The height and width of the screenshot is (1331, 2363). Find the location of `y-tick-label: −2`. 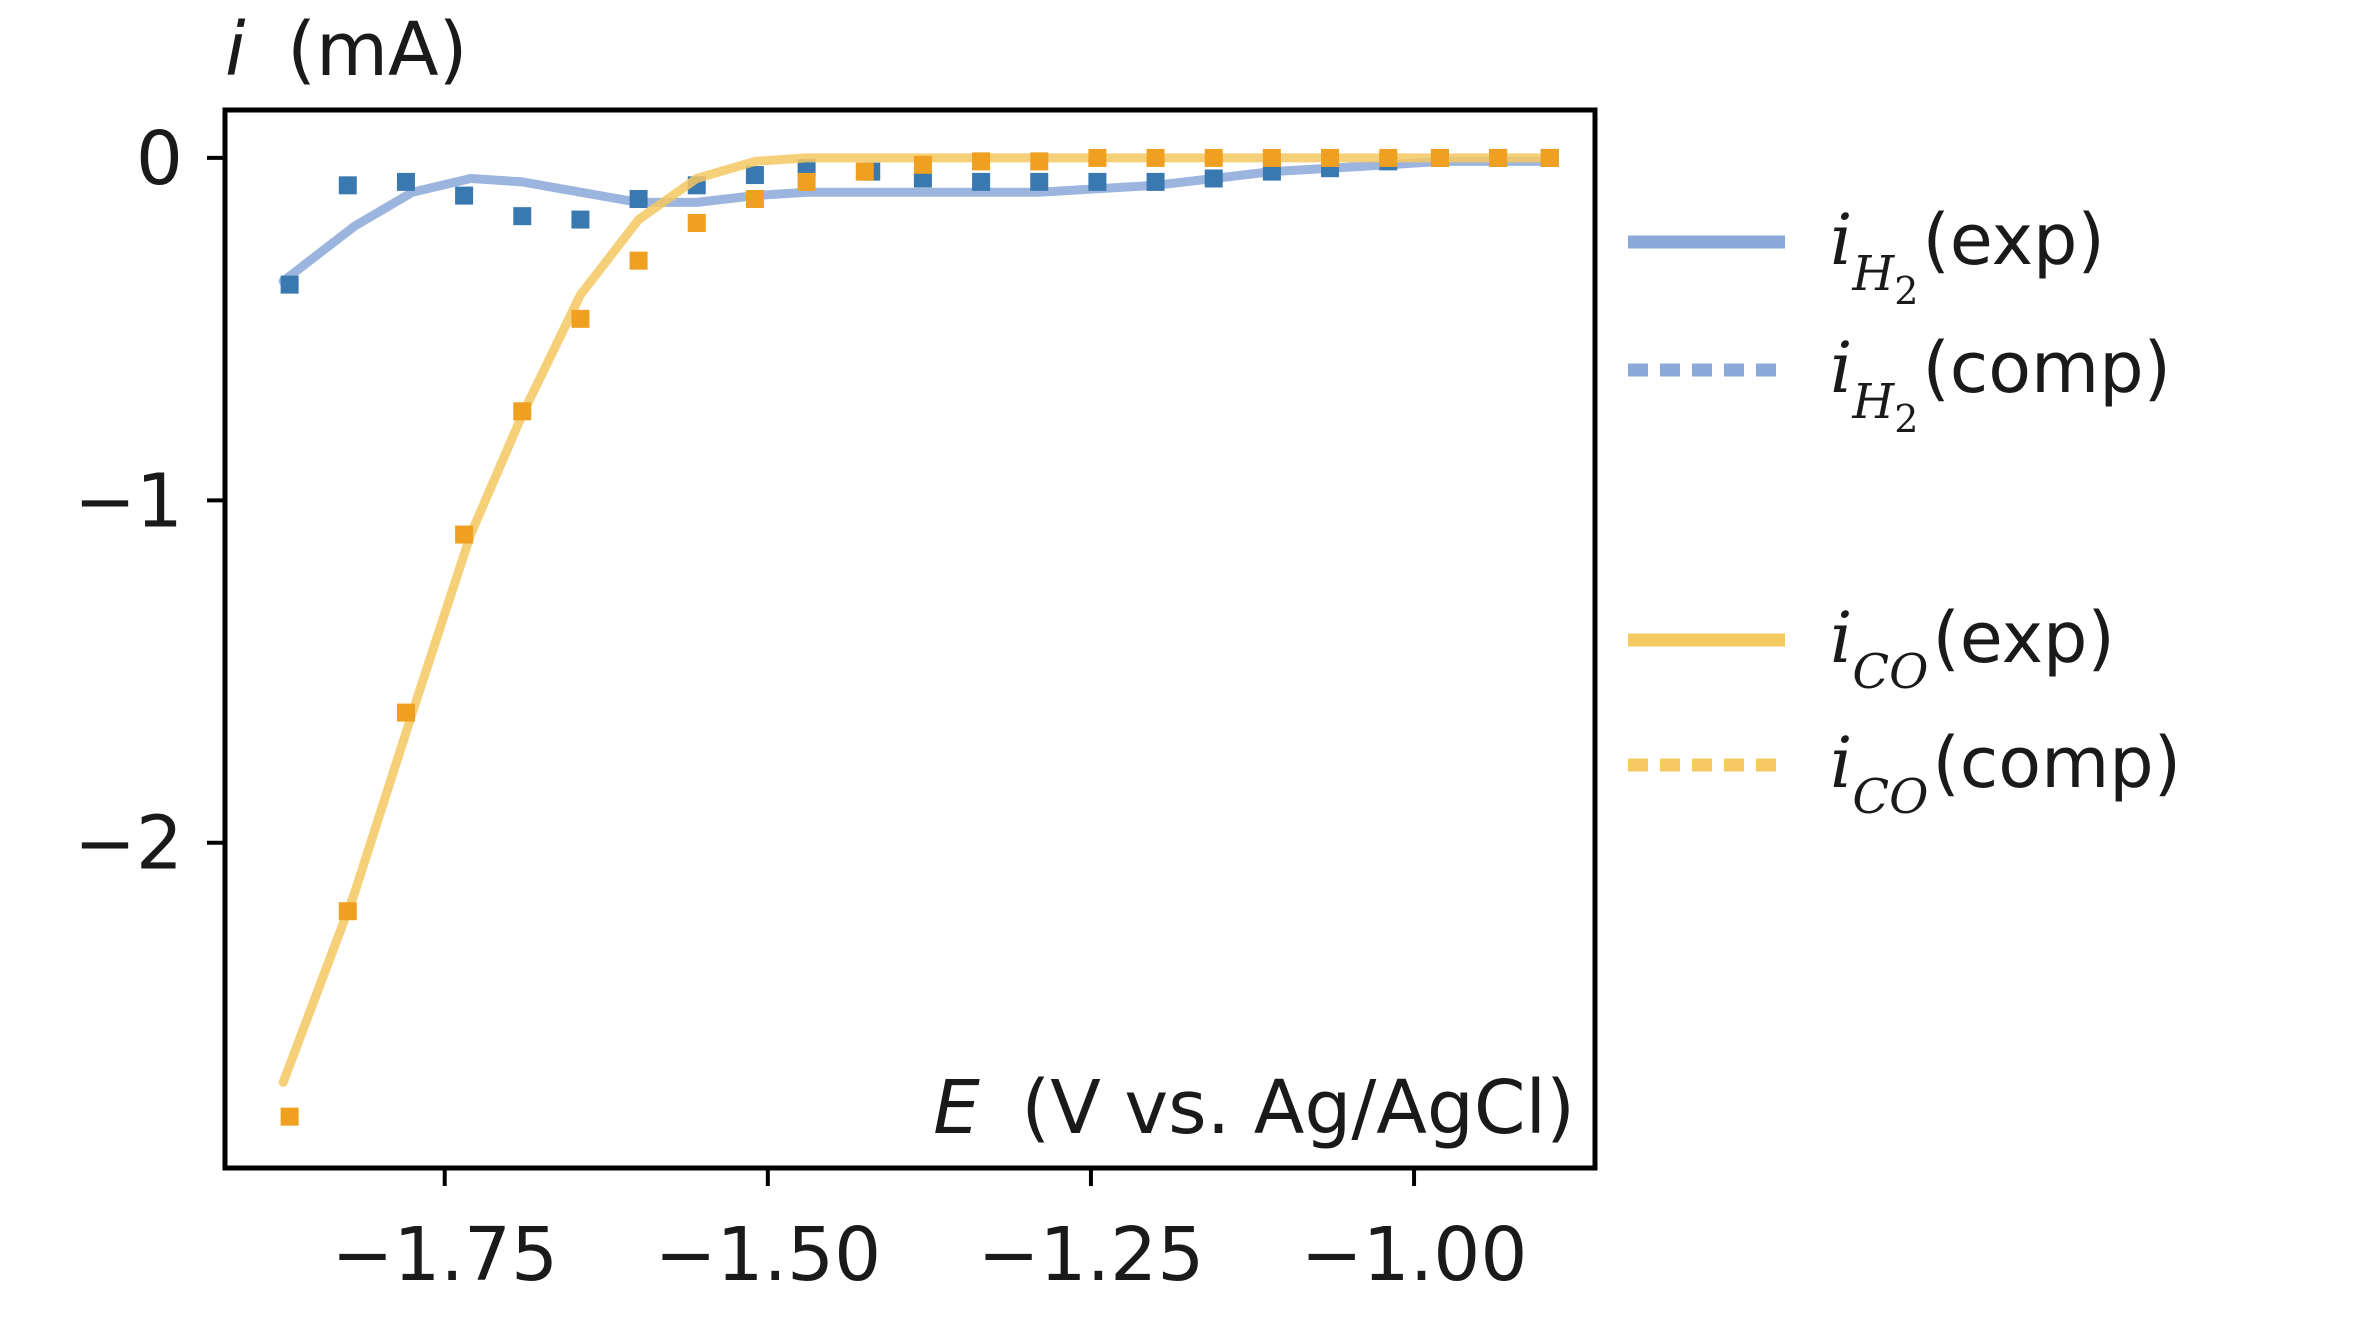

y-tick-label: −2 is located at coordinates (128, 844).